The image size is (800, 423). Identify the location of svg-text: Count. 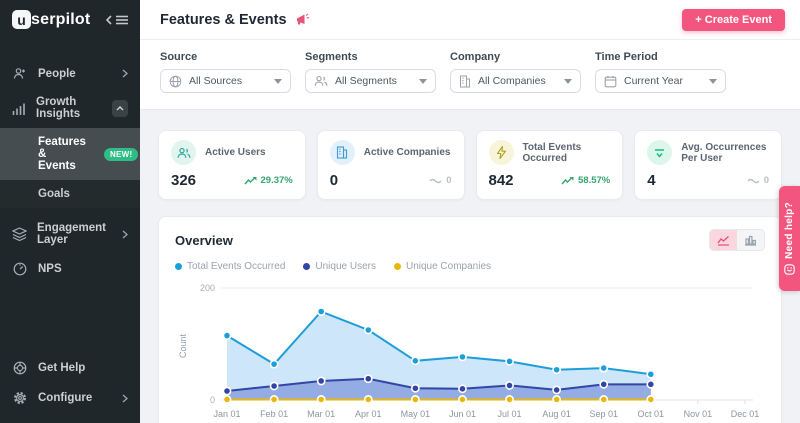
(183, 346).